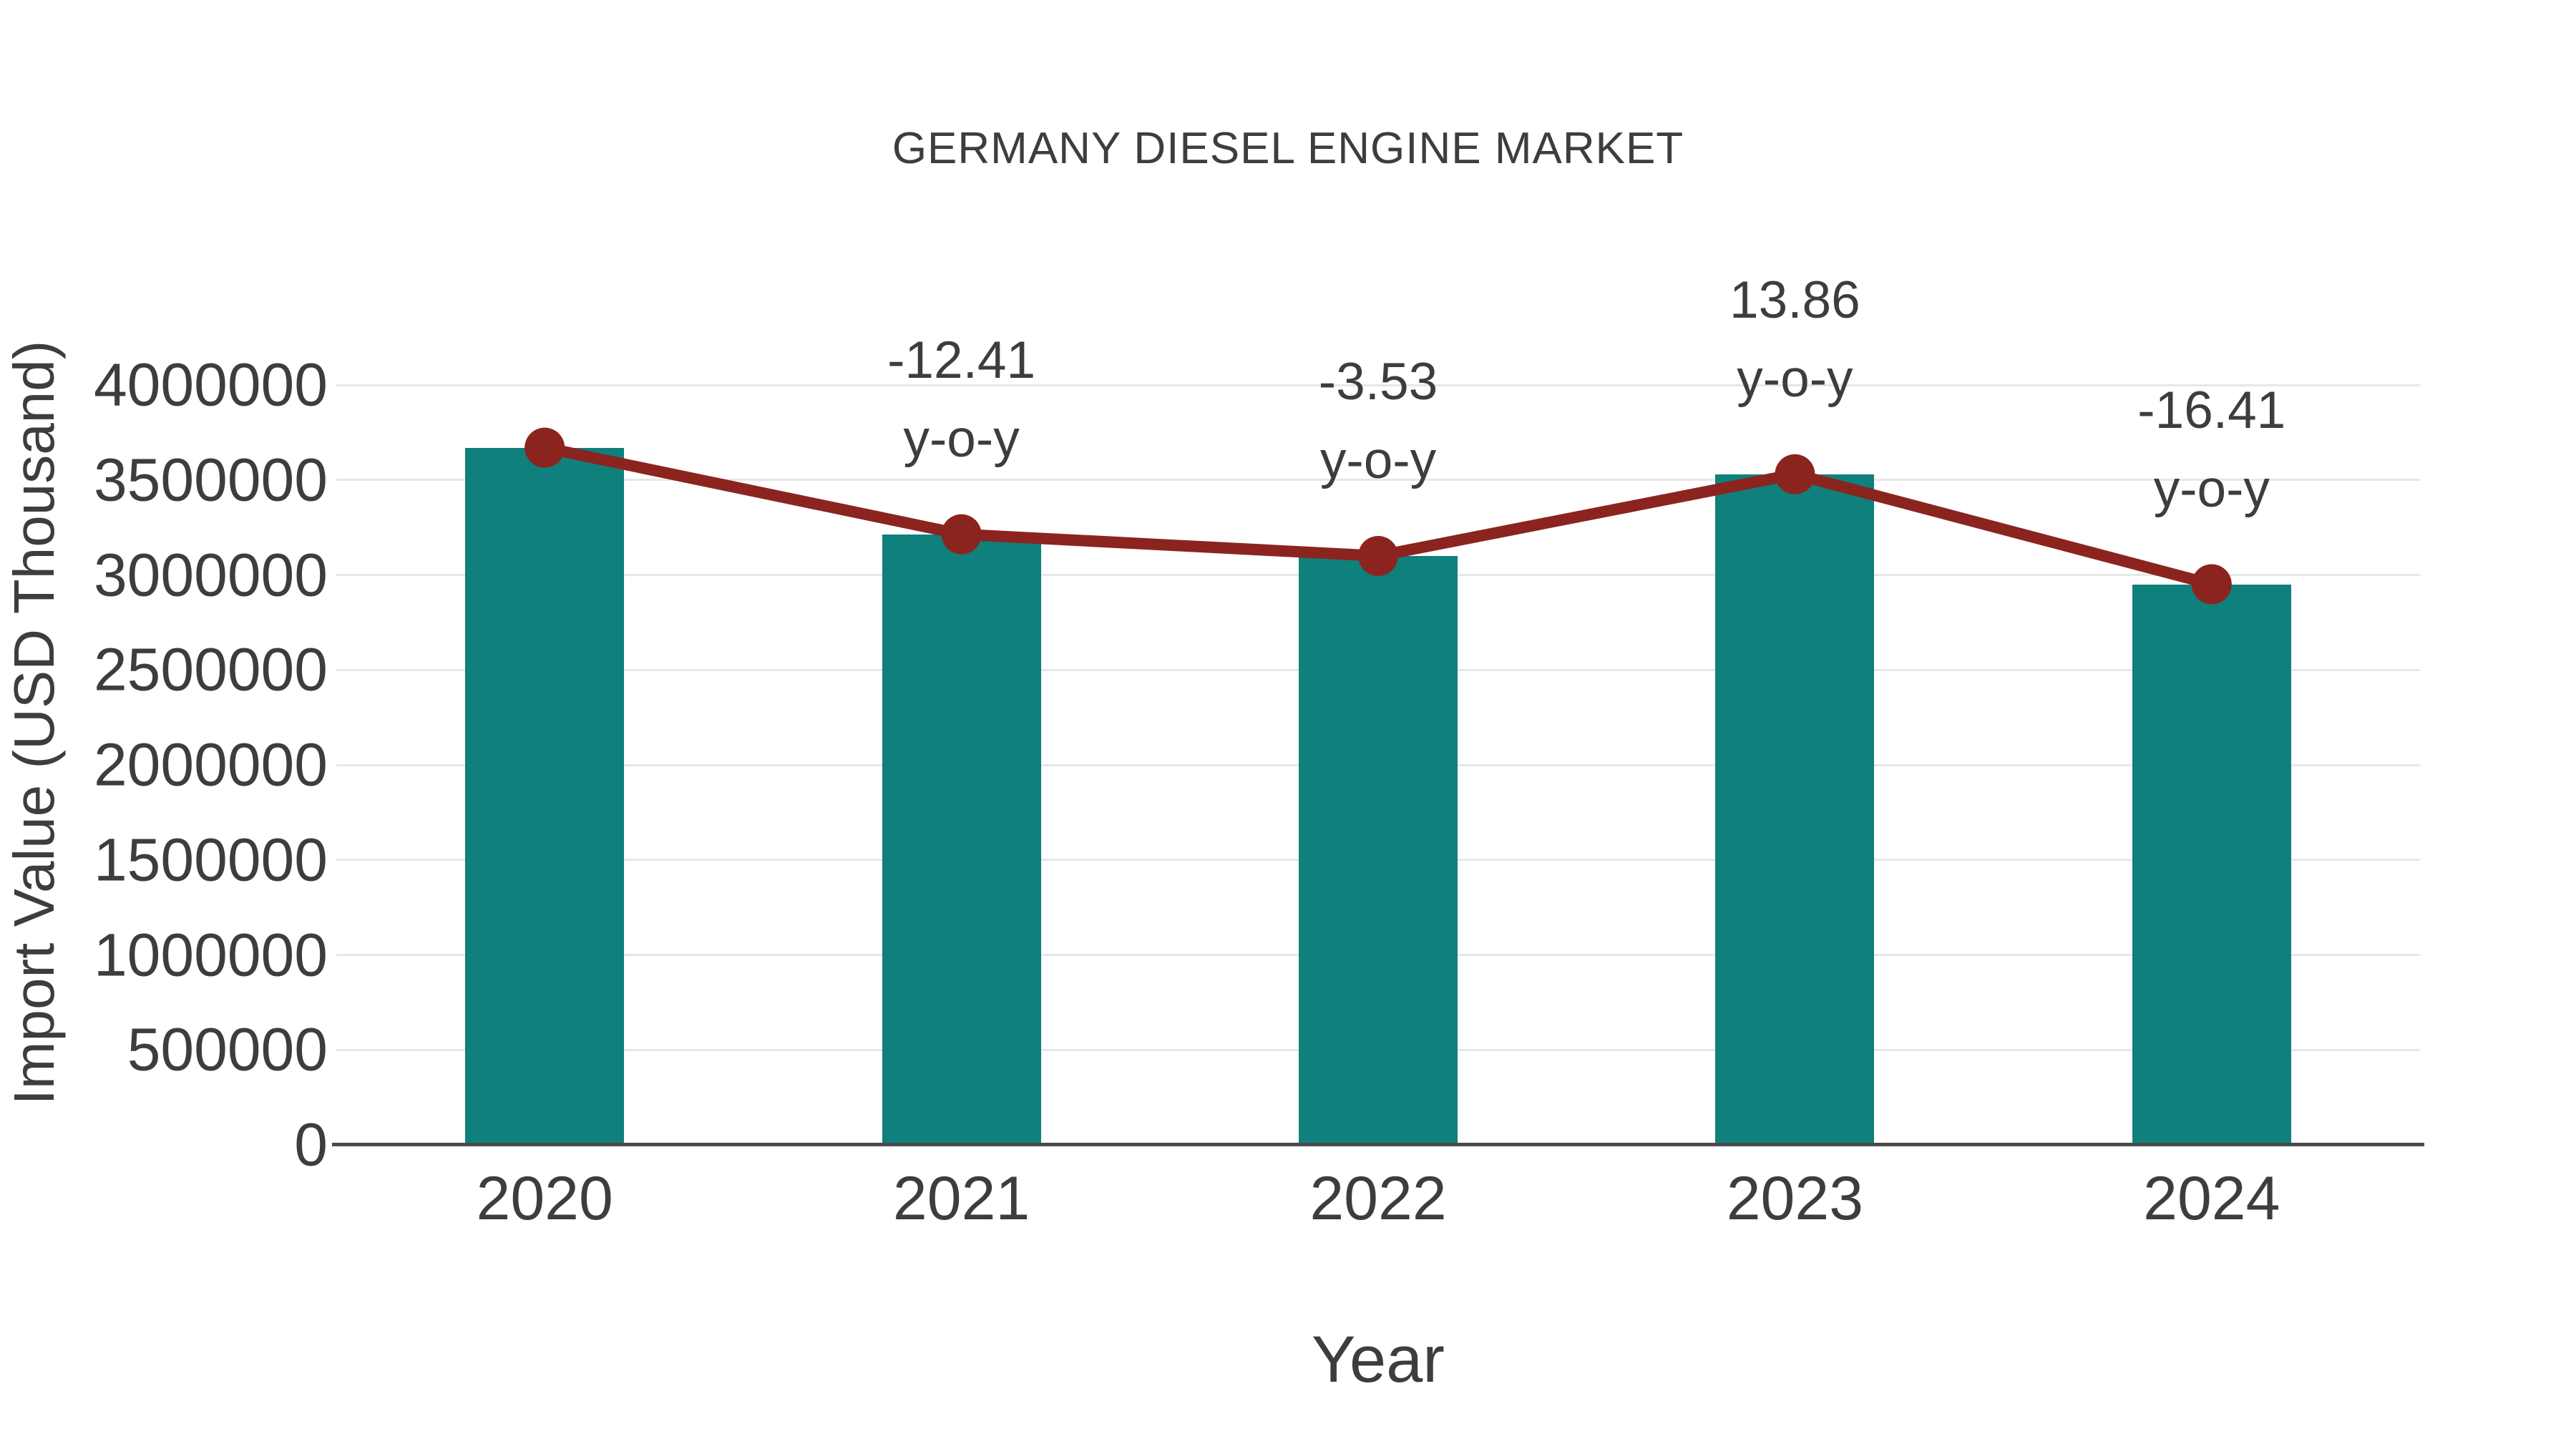 The height and width of the screenshot is (1449, 2576). Describe the element at coordinates (545, 796) in the screenshot. I see `bar-2020` at that location.